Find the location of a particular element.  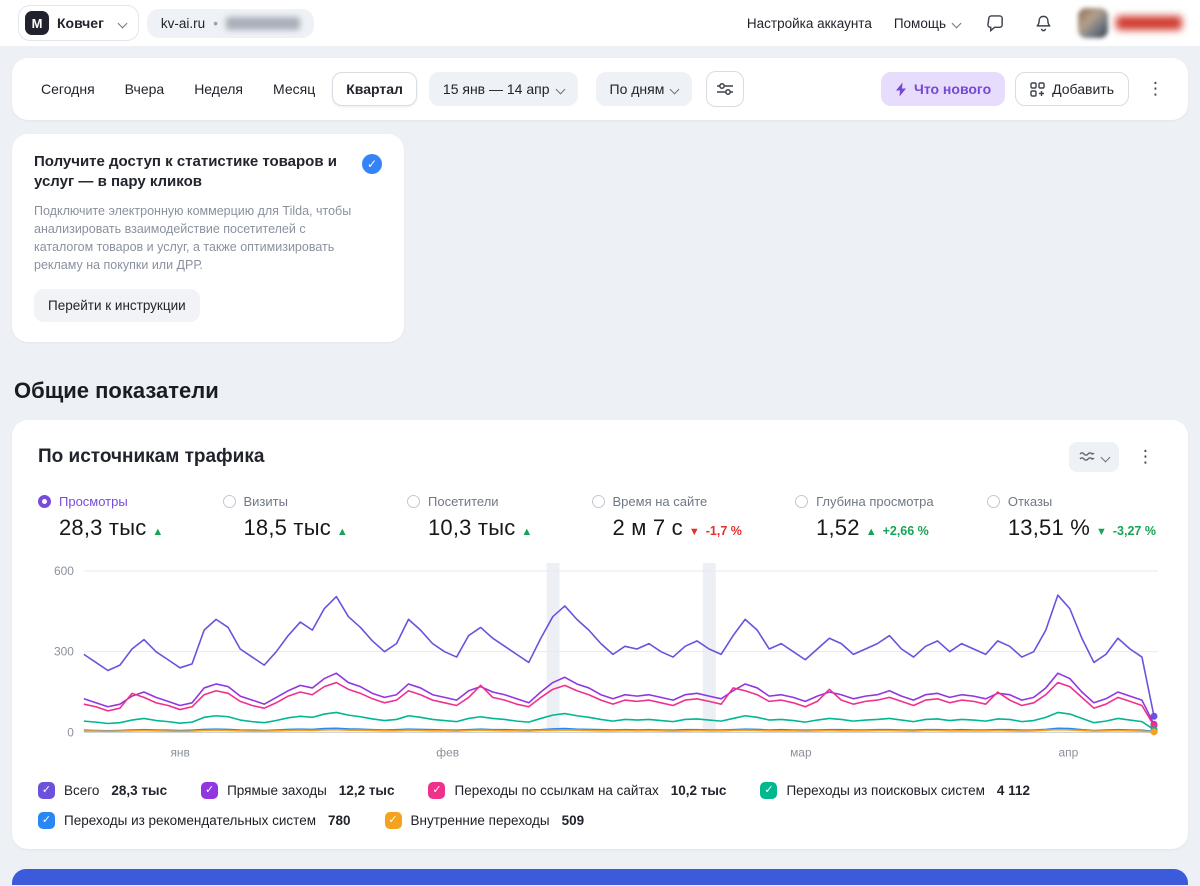

next-widget-edge is located at coordinates (600, 877).